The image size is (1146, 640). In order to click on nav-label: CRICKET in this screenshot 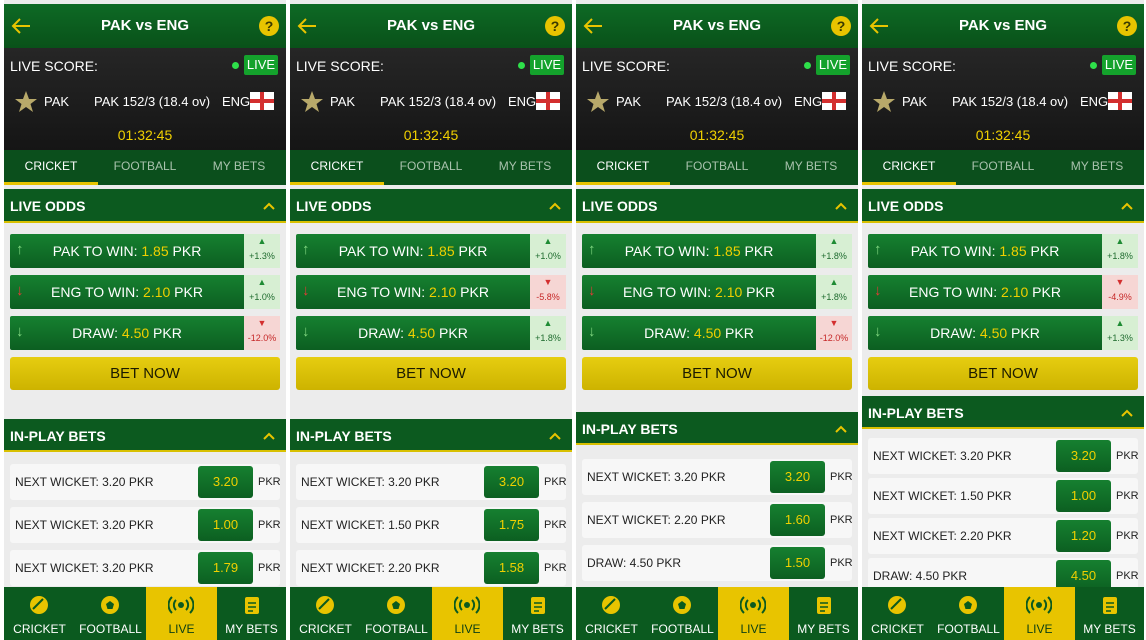, I will do `click(325, 629)`.